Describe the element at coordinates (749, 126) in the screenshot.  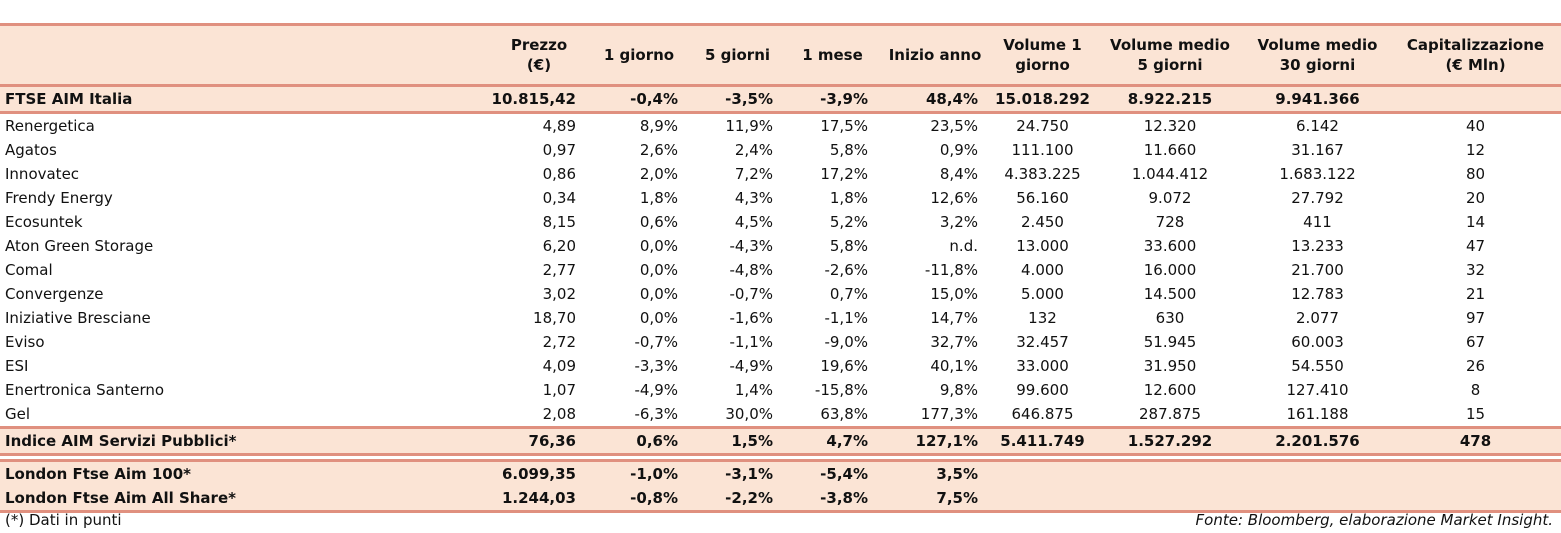
I see `cell: 11,9%` at that location.